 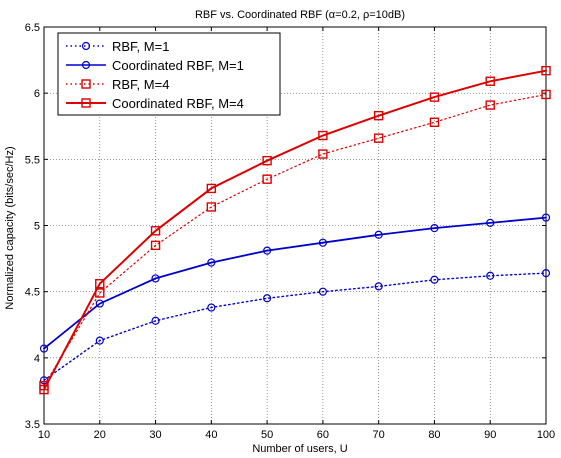 I want to click on x-tick-label: 30, so click(x=155, y=435).